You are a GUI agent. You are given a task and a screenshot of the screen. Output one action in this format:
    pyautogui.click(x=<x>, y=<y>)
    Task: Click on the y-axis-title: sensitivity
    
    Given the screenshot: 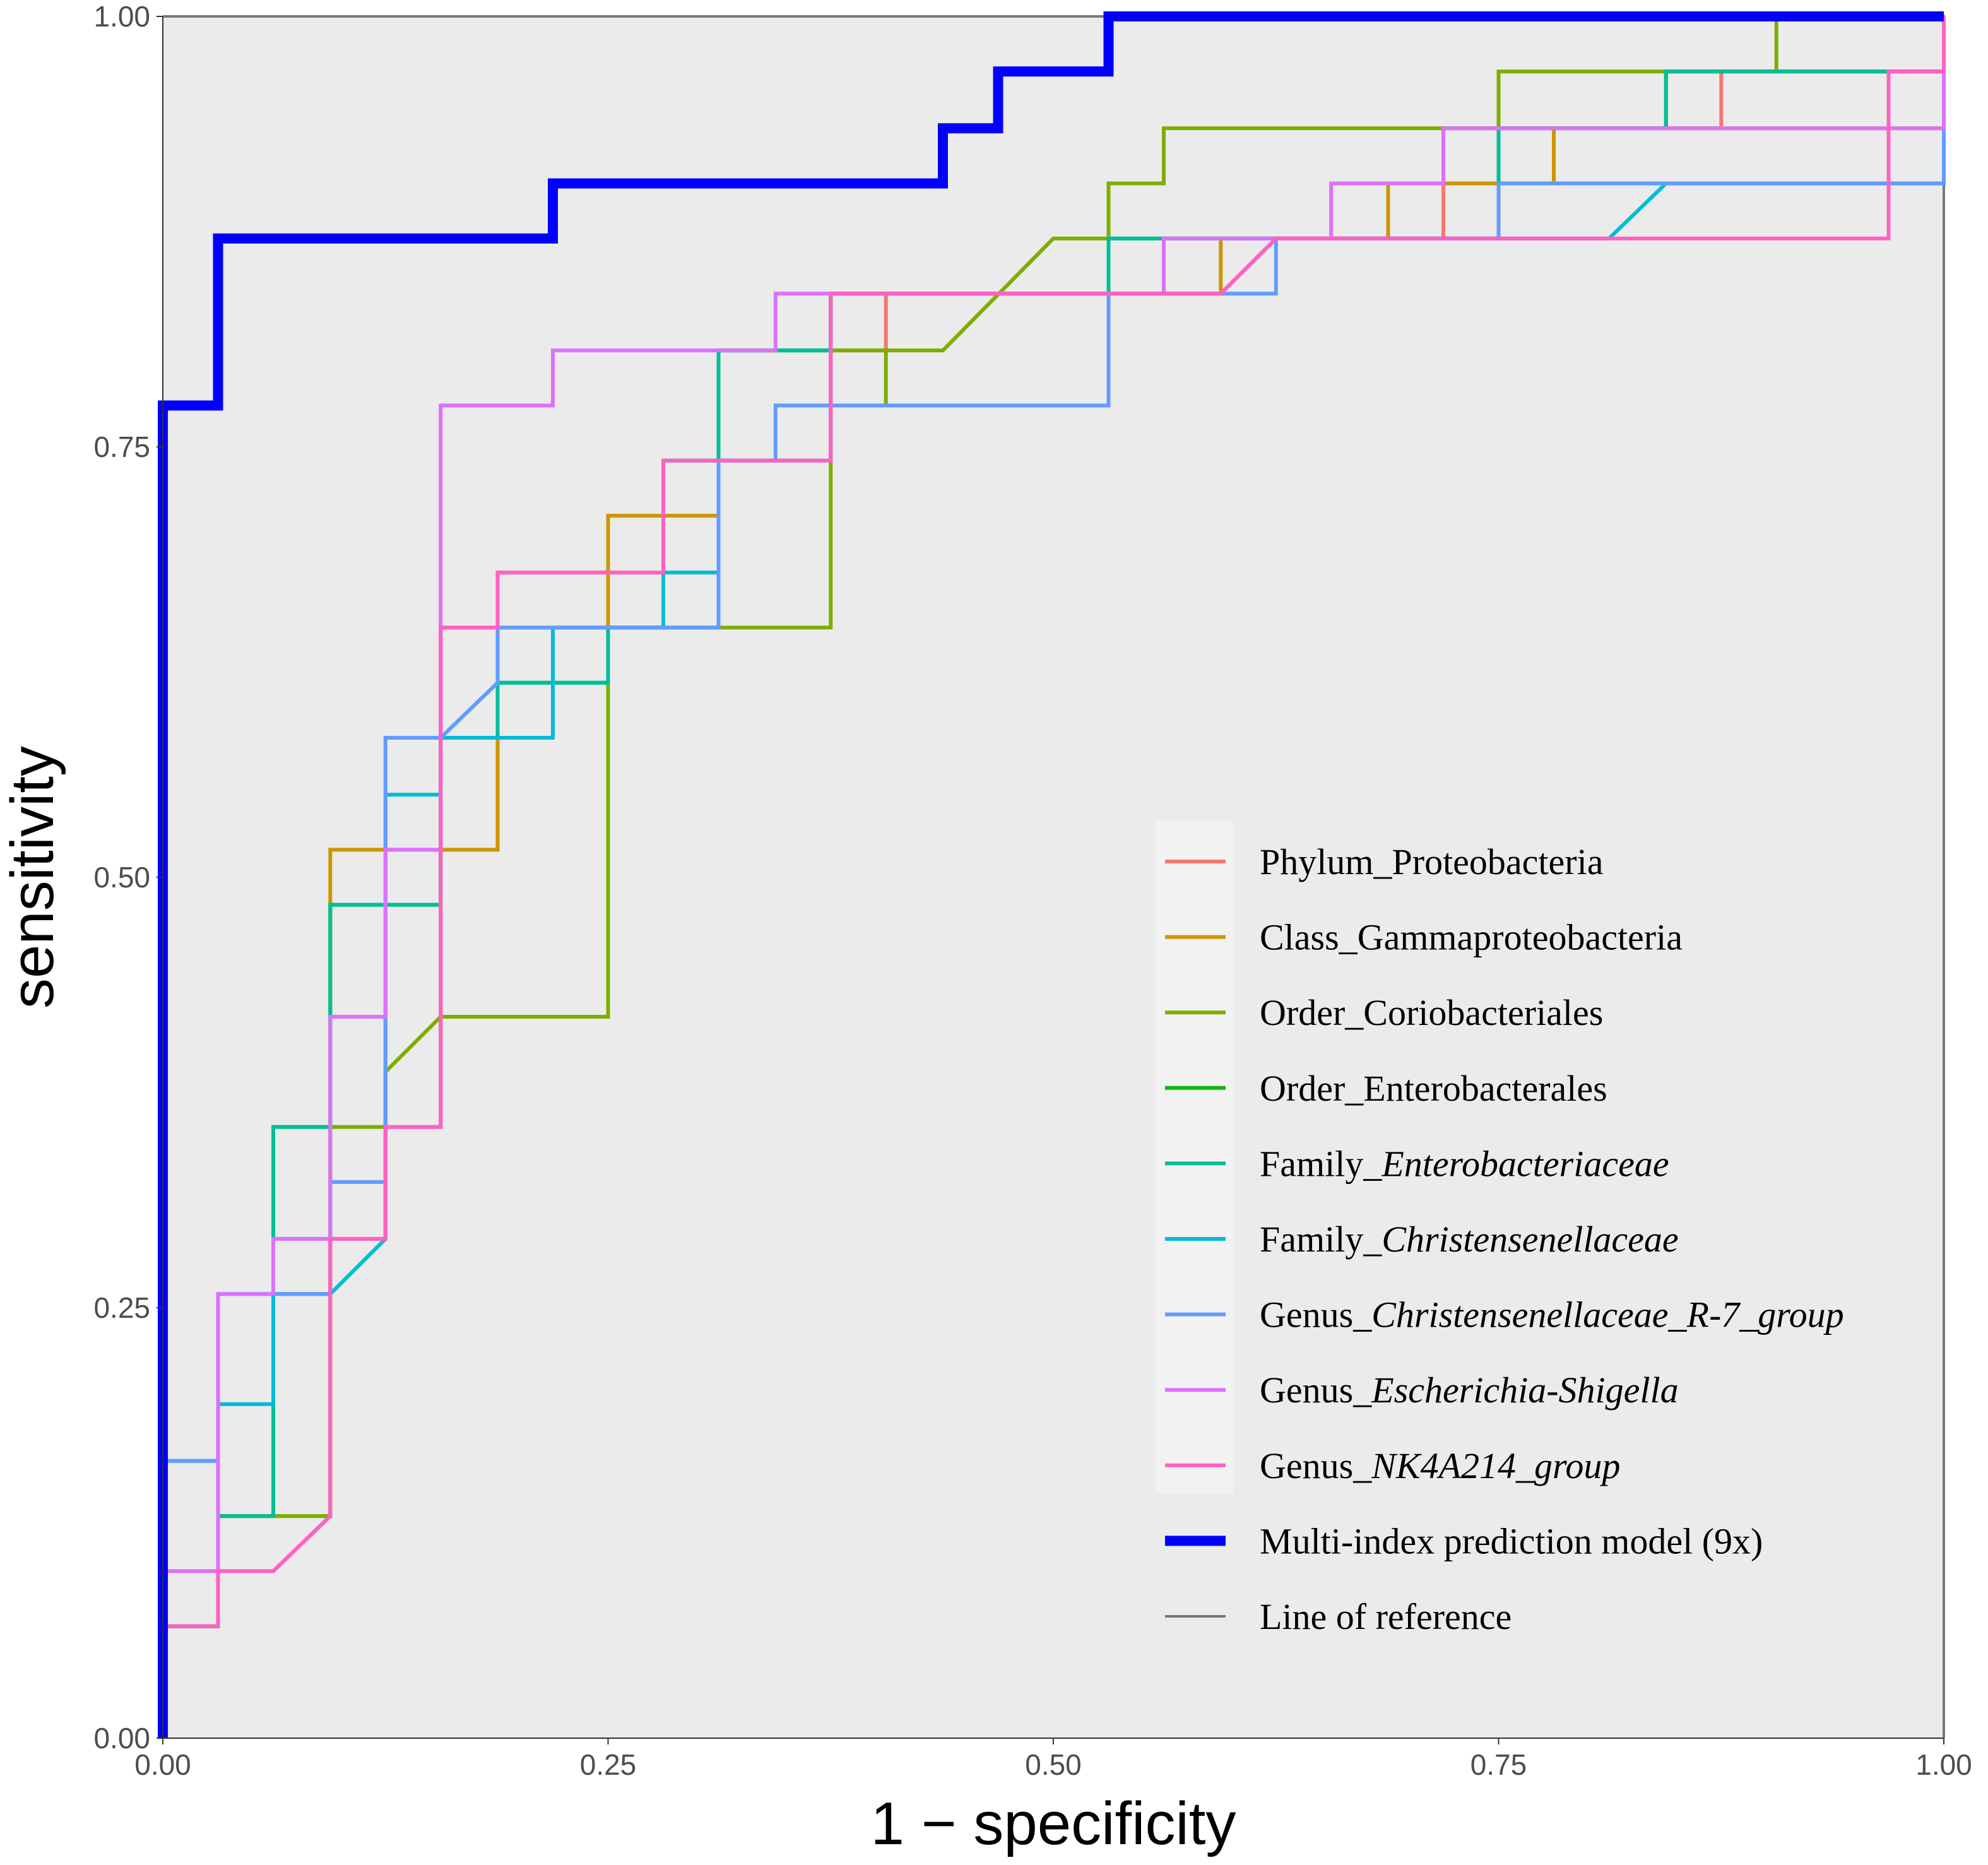 What is the action you would take?
    pyautogui.click(x=33, y=877)
    